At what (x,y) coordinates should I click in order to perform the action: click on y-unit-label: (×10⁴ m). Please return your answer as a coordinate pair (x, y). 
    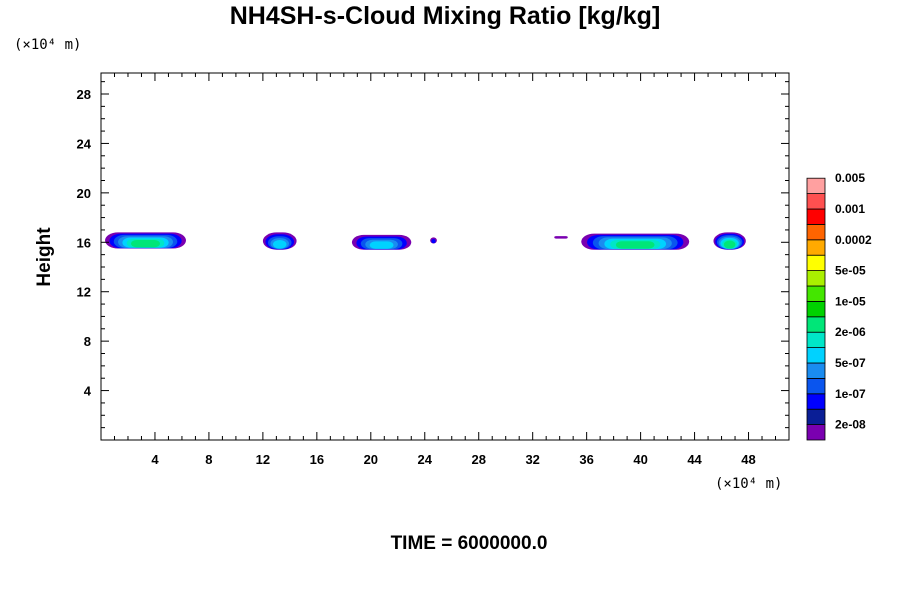
    Looking at the image, I should click on (47, 45).